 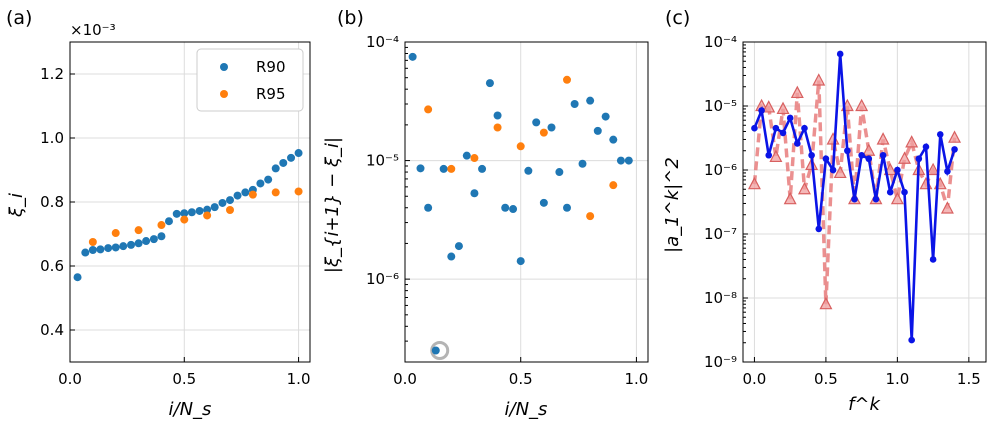 I want to click on panel-a-xtick-label: 0.0, so click(x=70, y=379).